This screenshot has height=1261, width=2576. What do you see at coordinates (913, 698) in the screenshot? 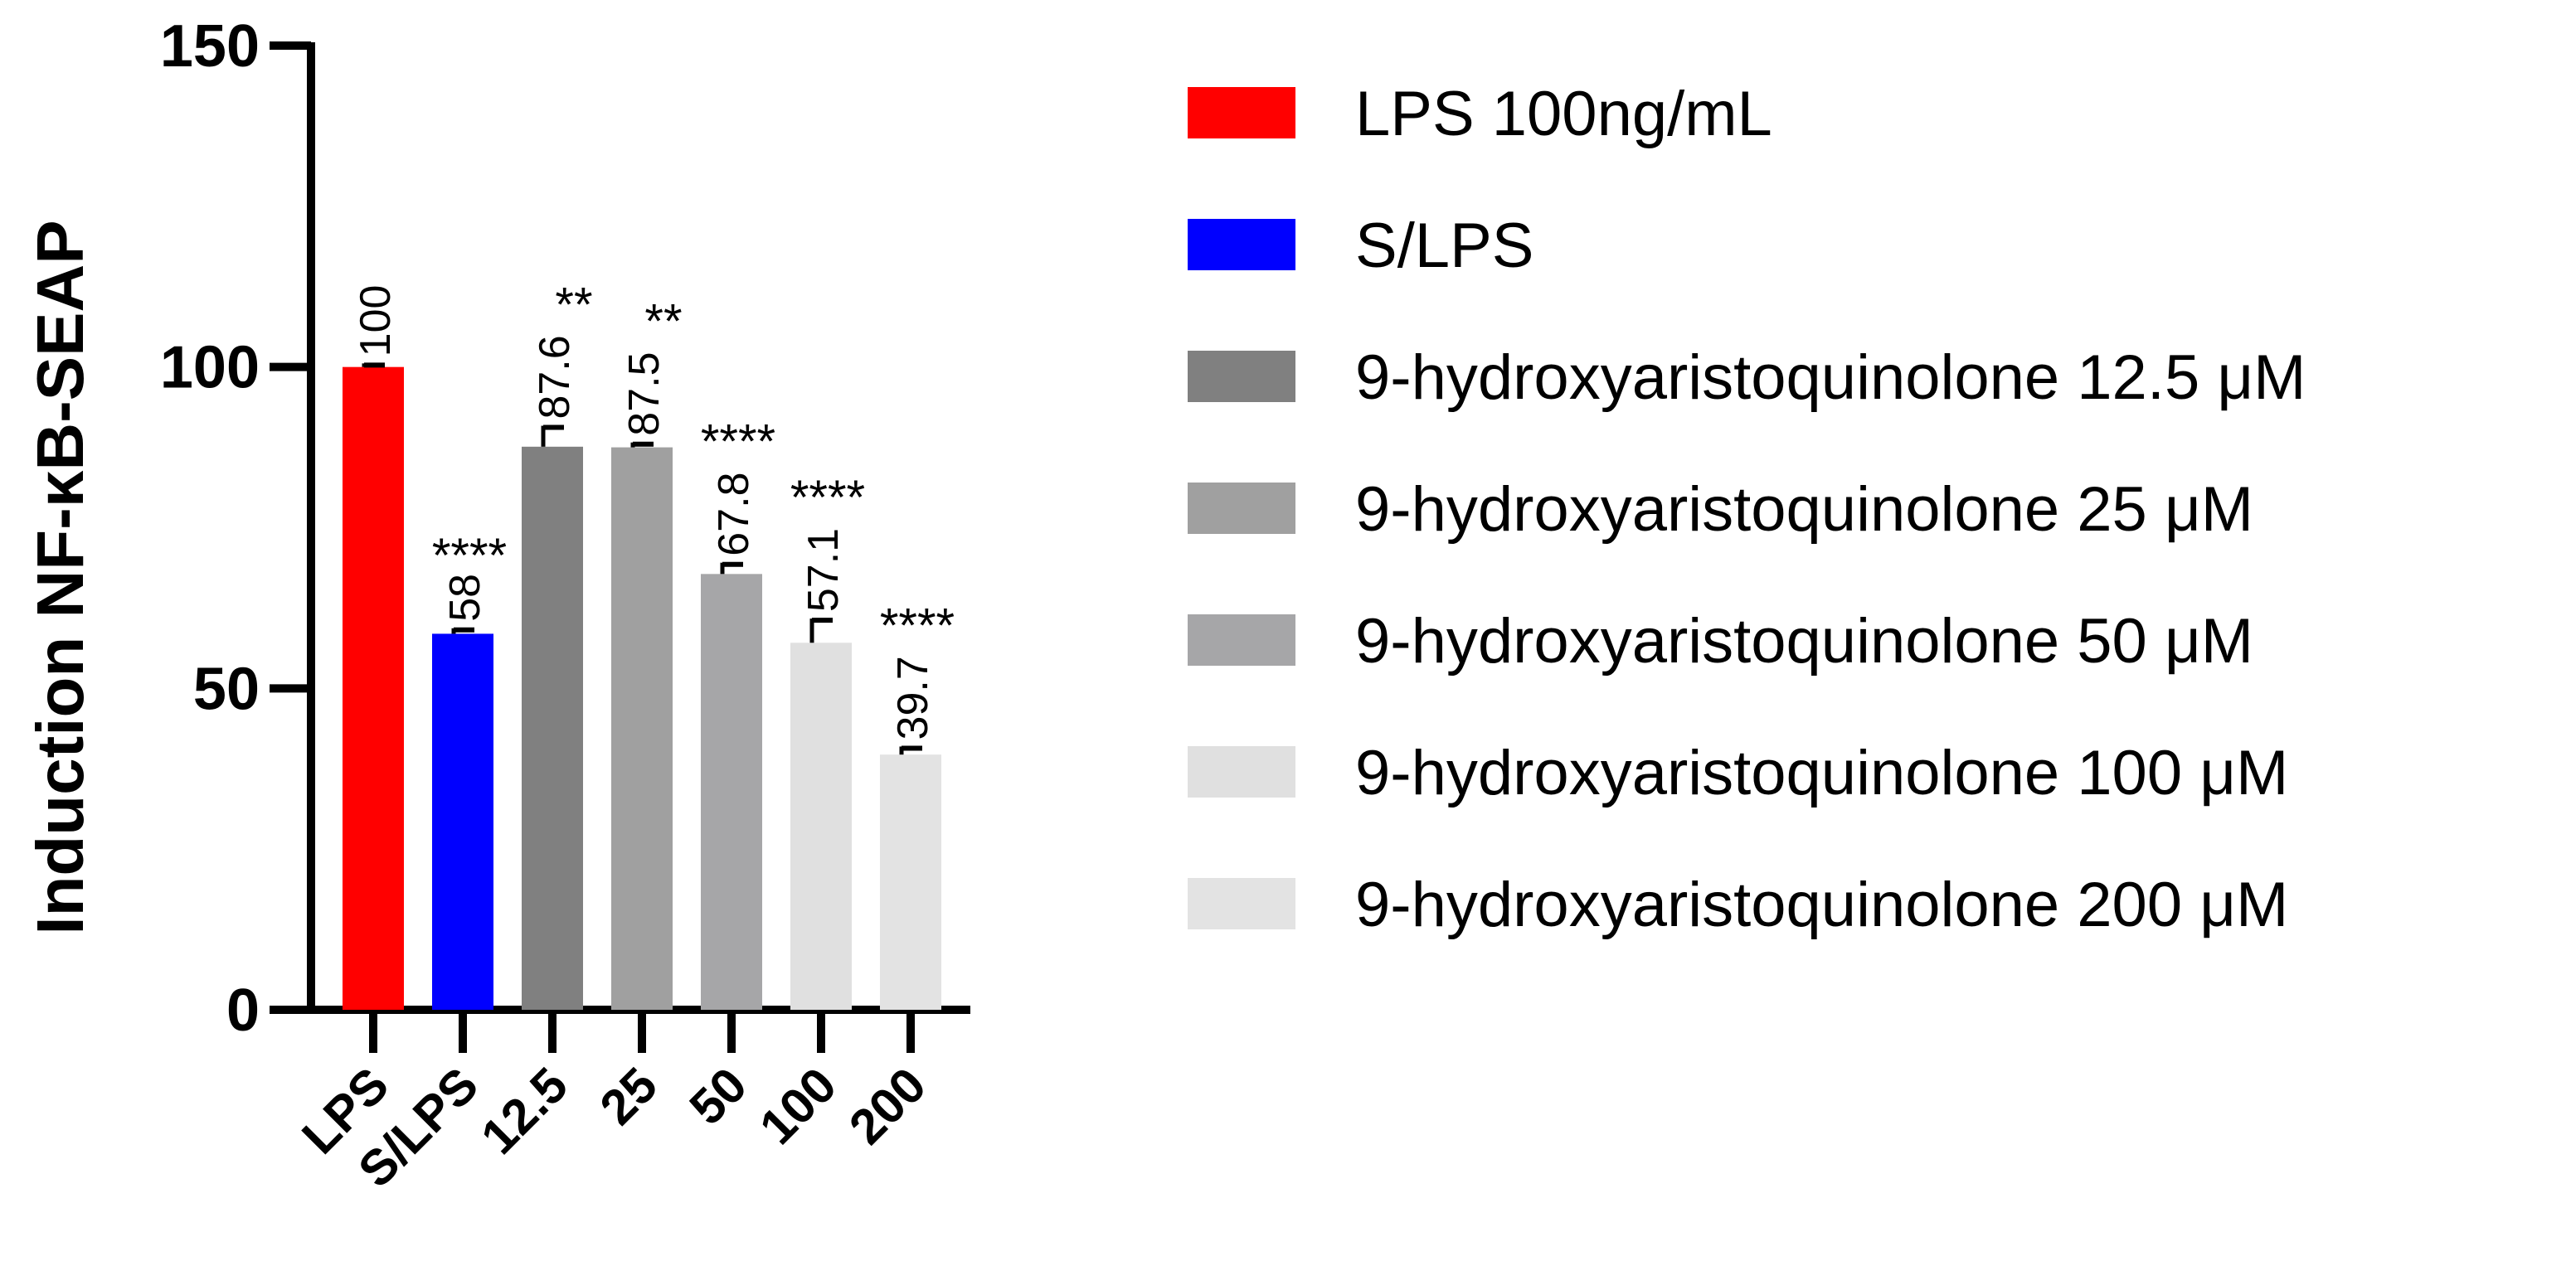
I see `data-label: 39.7` at bounding box center [913, 698].